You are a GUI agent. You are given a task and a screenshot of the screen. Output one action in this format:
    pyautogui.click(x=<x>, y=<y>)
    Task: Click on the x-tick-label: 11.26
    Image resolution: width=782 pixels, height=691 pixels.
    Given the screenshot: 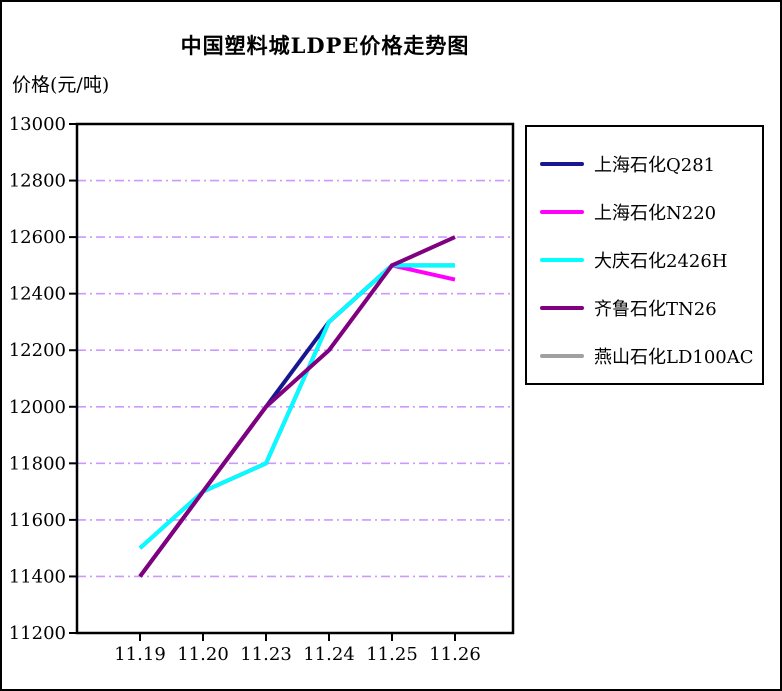 What is the action you would take?
    pyautogui.click(x=455, y=654)
    